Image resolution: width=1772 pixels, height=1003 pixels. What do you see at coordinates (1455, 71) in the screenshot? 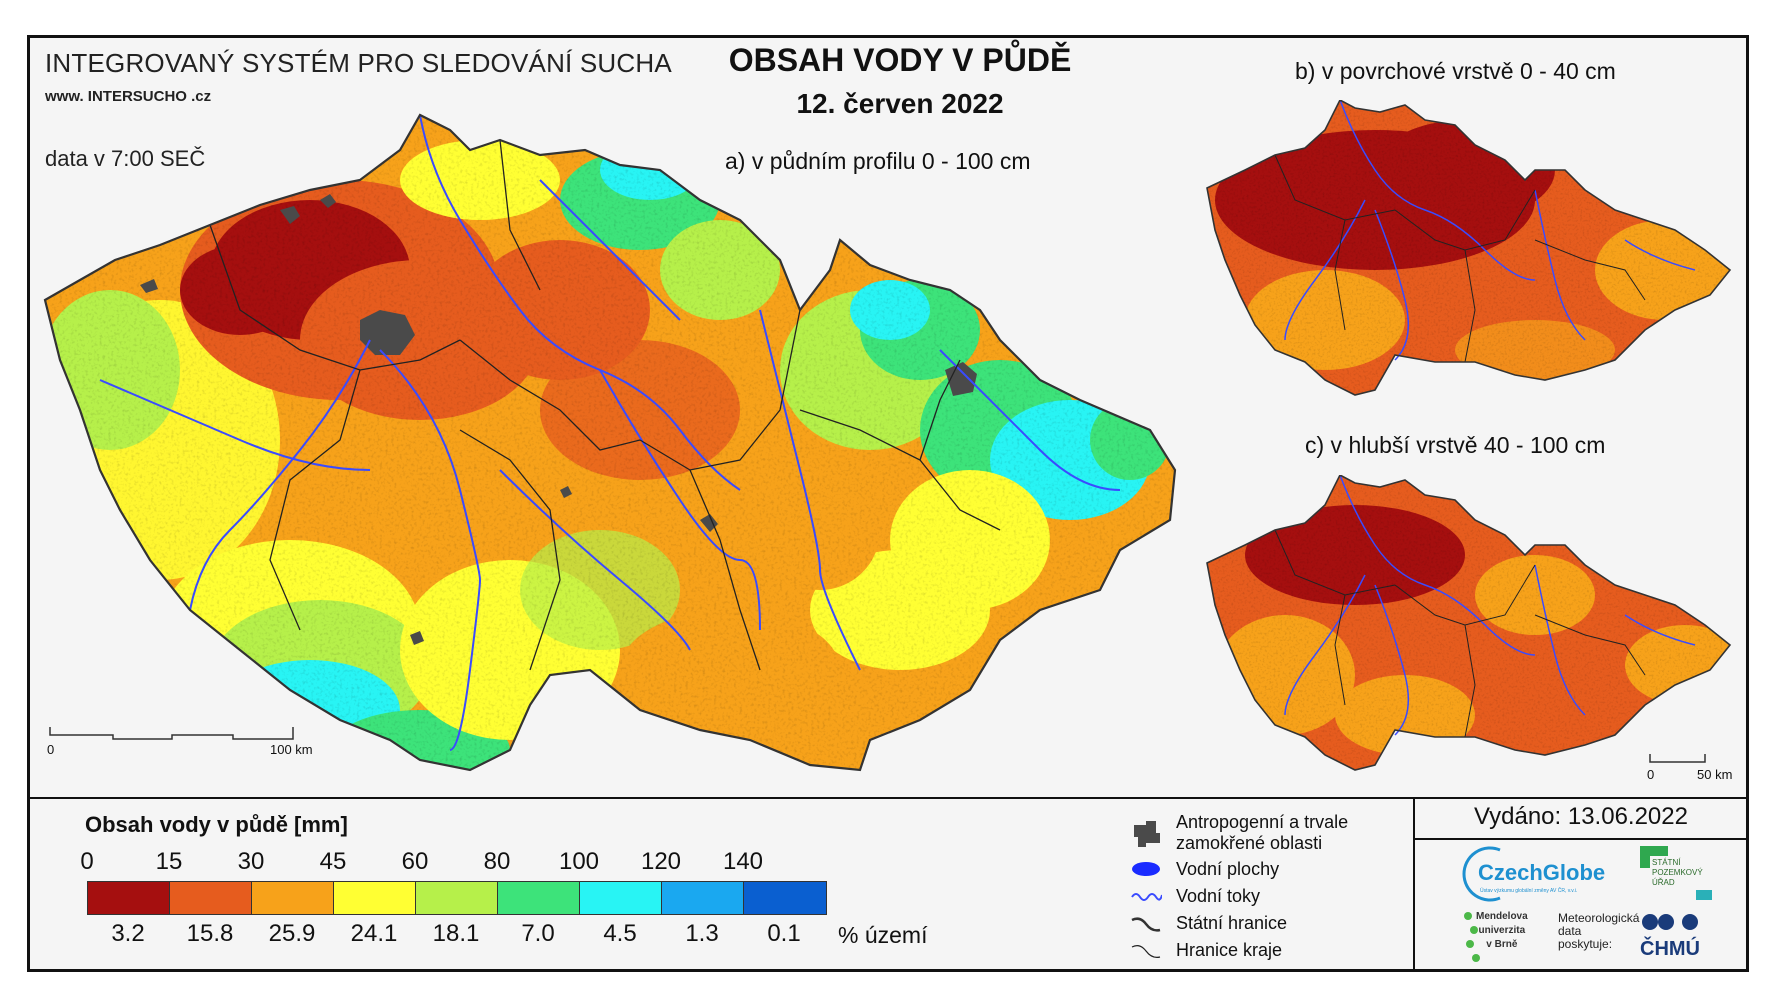
I see `panel-b-title: b) v povrchové vrstvě 0 - 40 cm` at bounding box center [1455, 71].